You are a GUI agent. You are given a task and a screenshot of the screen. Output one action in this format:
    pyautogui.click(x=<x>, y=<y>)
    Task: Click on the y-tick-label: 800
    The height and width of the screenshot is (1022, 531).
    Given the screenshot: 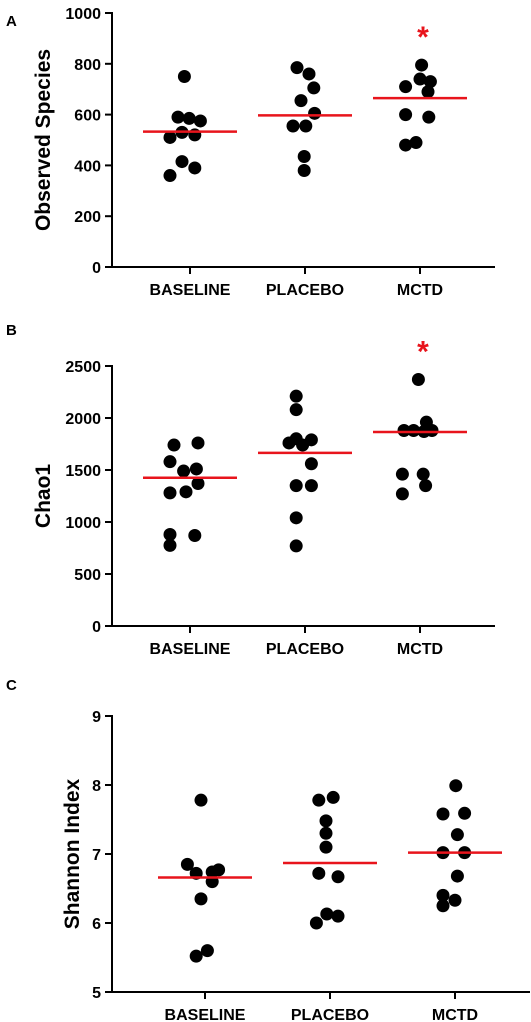 What is the action you would take?
    pyautogui.click(x=87, y=65)
    